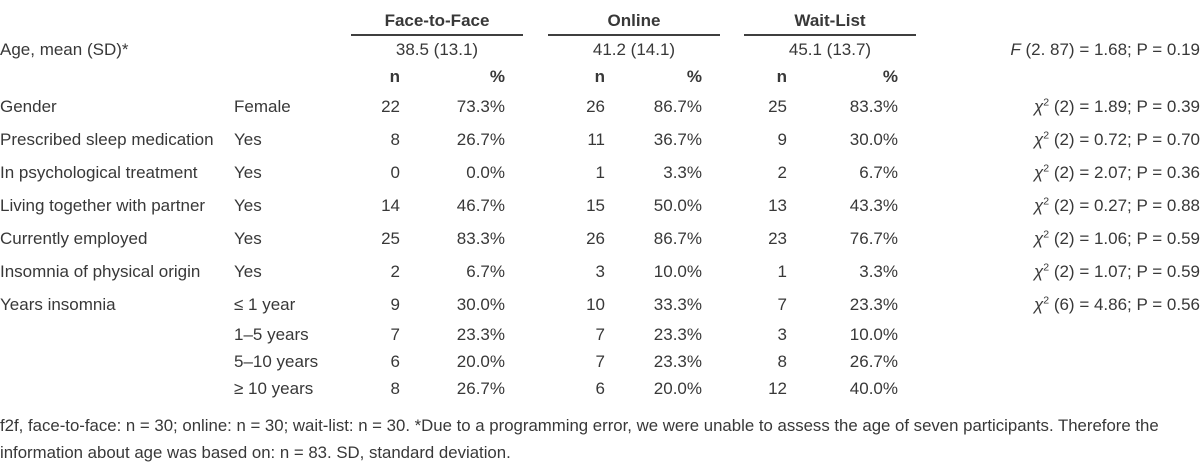  What do you see at coordinates (390, 238) in the screenshot?
I see `cell-f2f-n: 25` at bounding box center [390, 238].